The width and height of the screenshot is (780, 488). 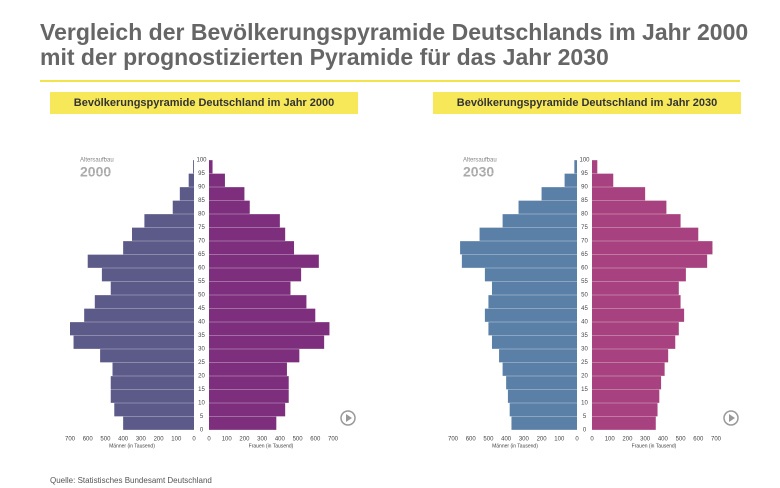 What do you see at coordinates (201, 174) in the screenshot?
I see `y-tick-label: 95` at bounding box center [201, 174].